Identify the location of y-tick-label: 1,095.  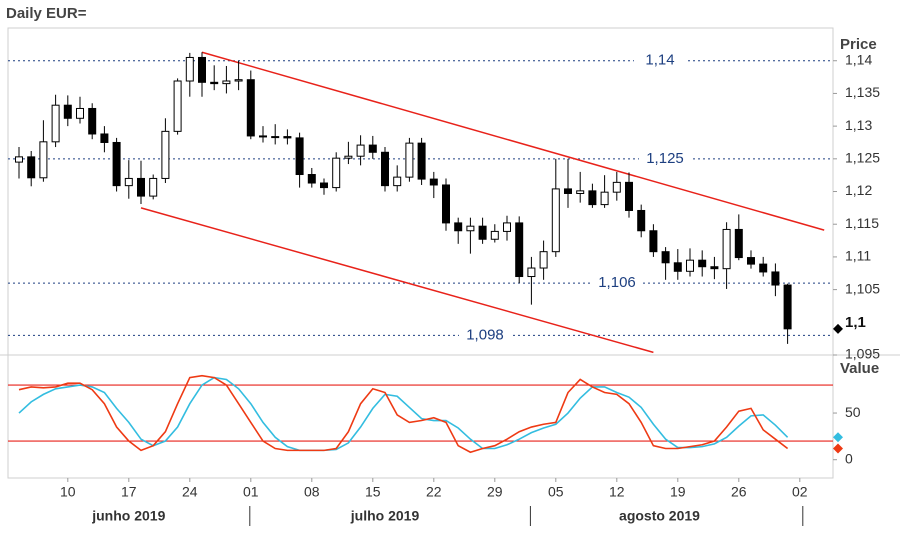
(862, 354).